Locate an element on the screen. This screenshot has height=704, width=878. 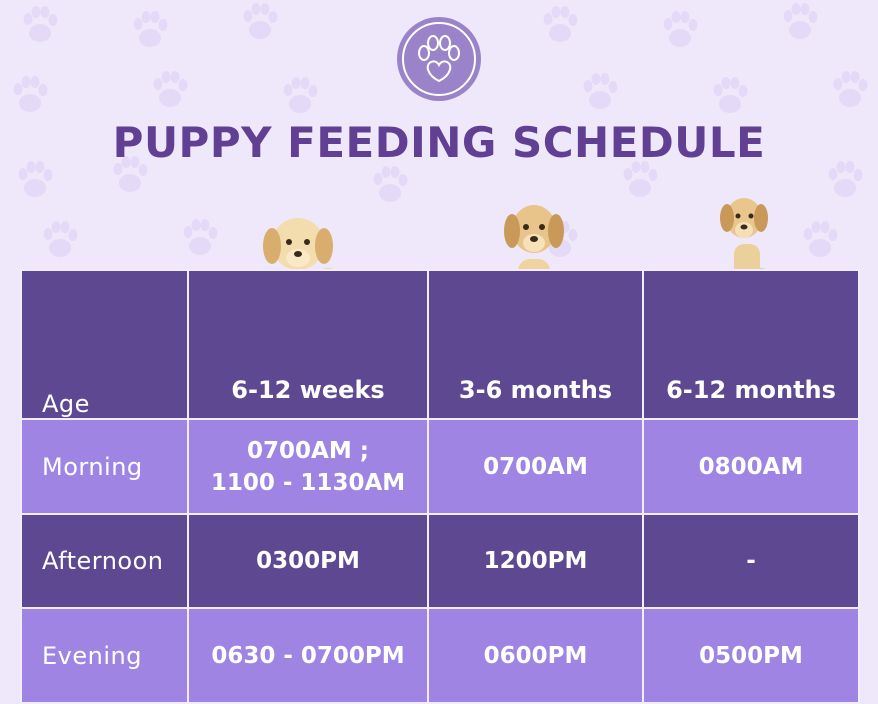
table-cell: 0800AM is located at coordinates (751, 466).